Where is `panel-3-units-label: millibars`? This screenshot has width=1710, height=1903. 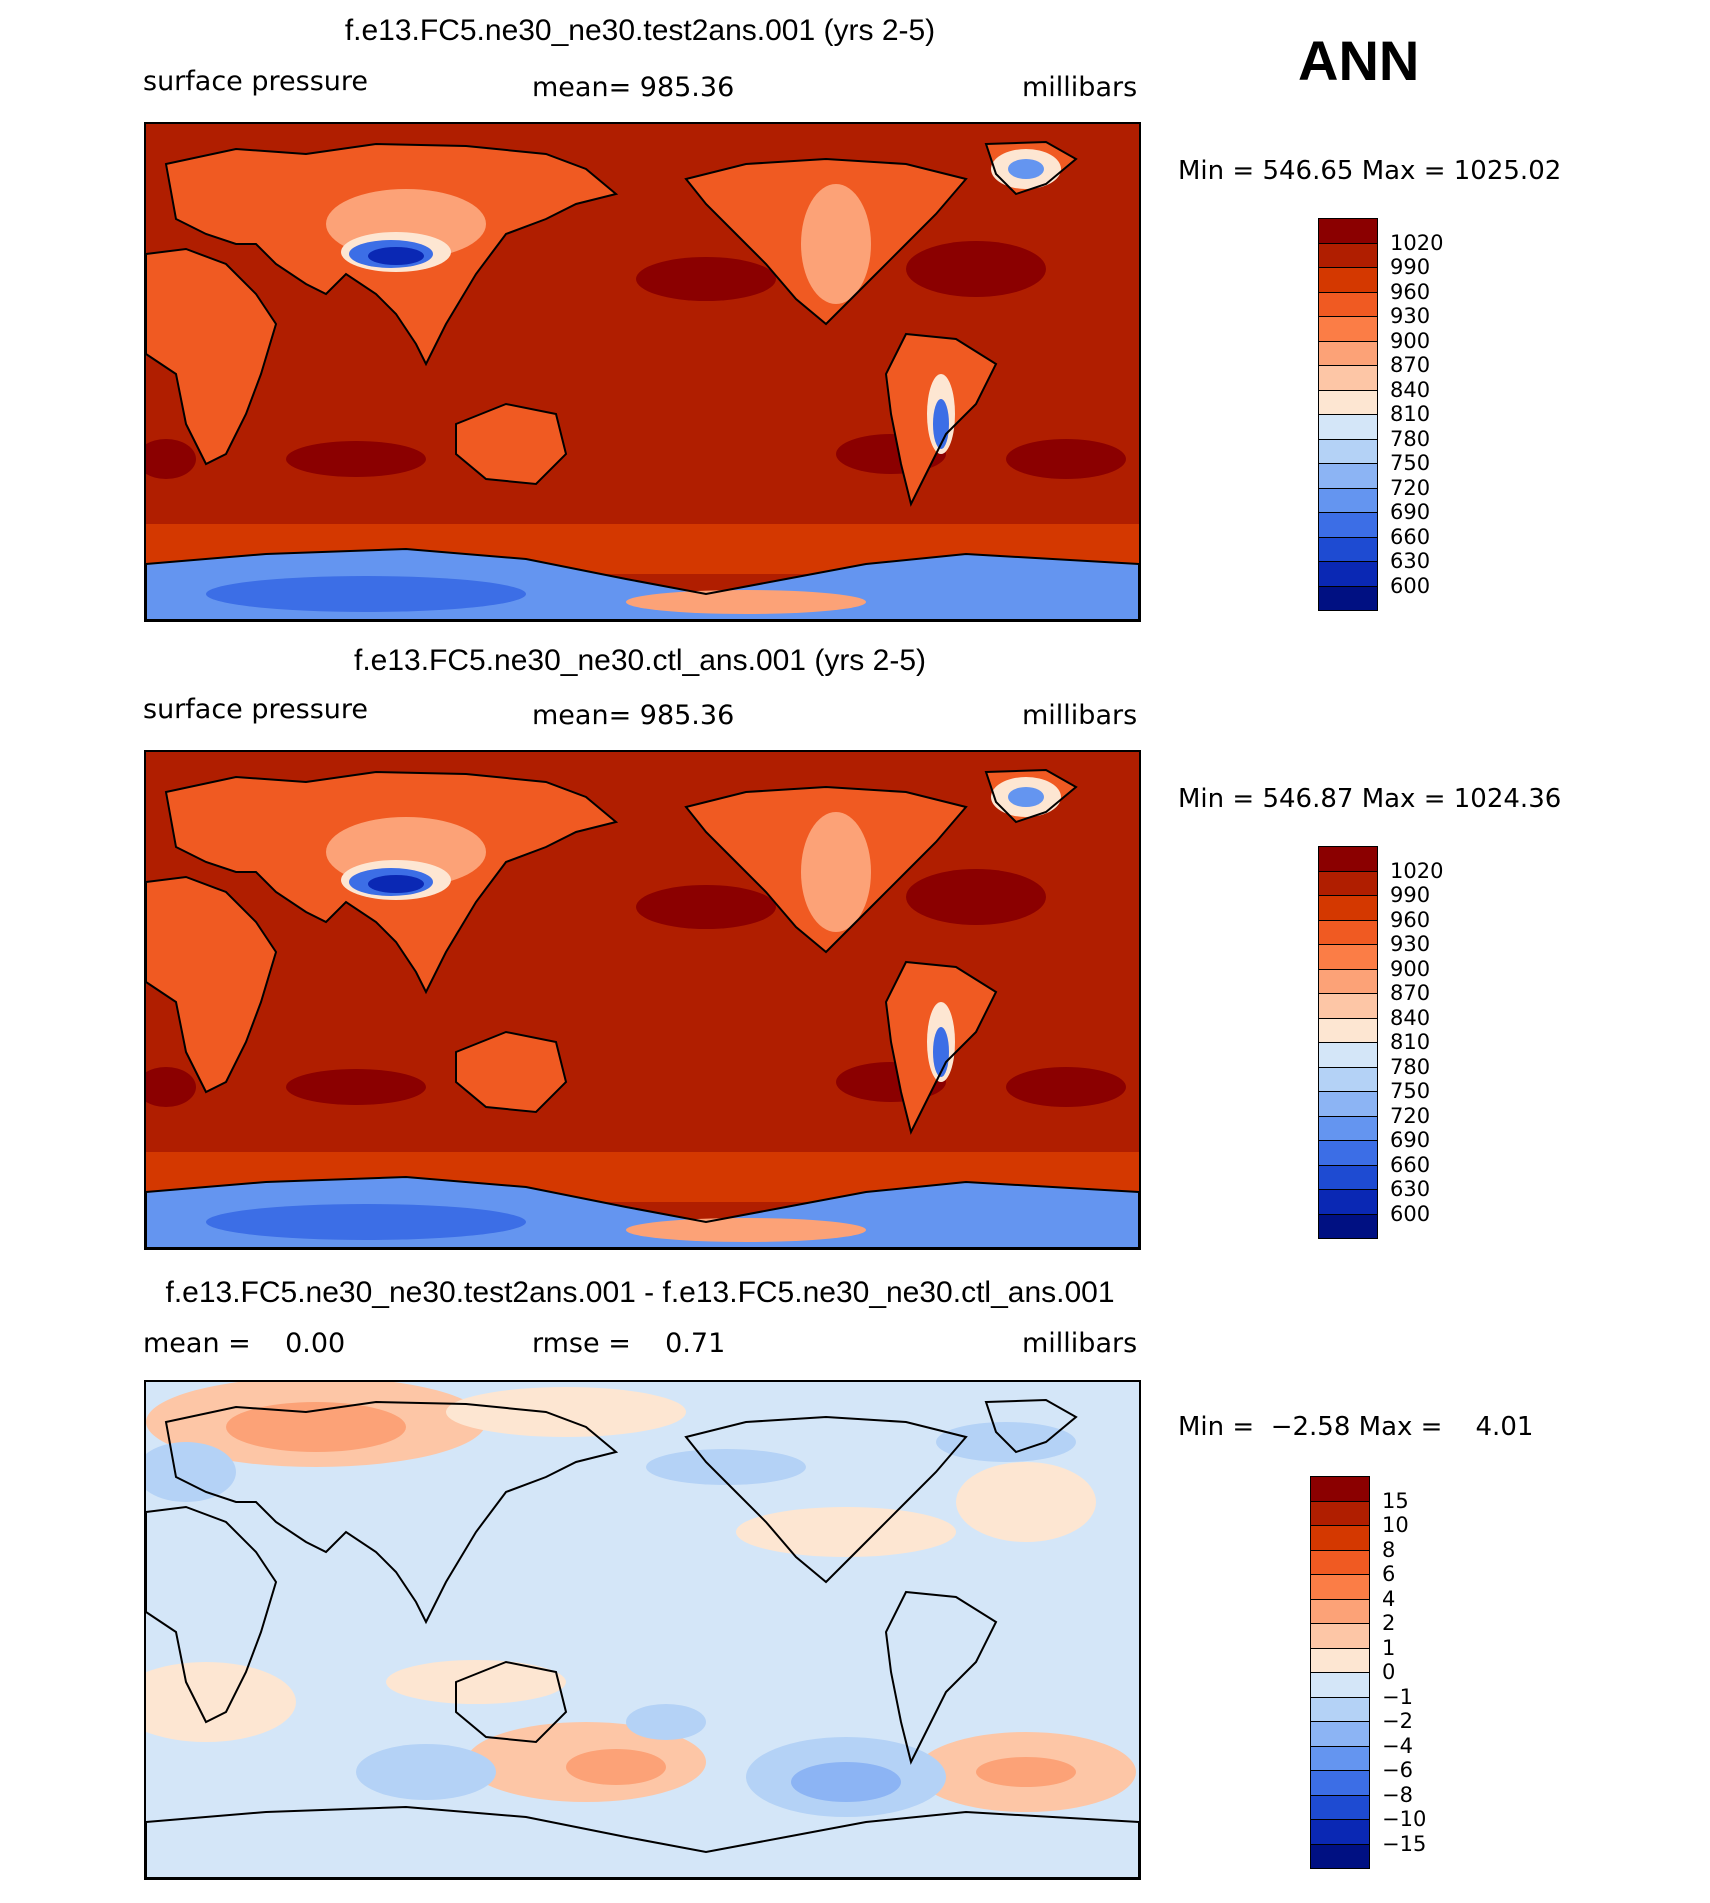 panel-3-units-label: millibars is located at coordinates (1080, 1343).